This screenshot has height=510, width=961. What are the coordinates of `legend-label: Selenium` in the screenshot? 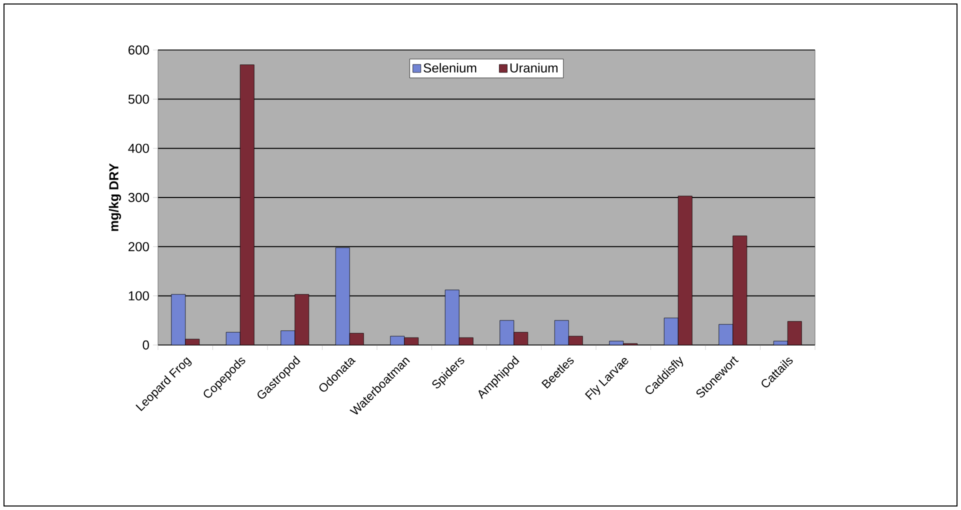 It's located at (450, 68).